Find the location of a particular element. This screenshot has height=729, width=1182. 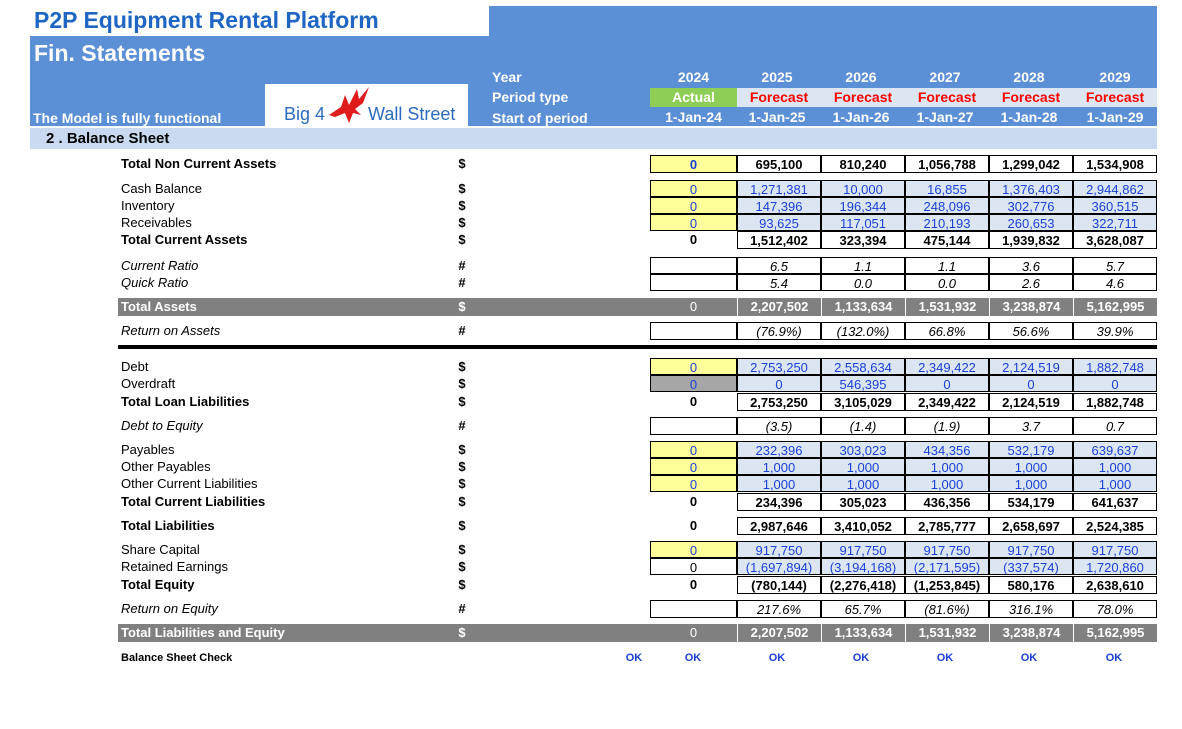

row-label: Debt is located at coordinates (135, 366).